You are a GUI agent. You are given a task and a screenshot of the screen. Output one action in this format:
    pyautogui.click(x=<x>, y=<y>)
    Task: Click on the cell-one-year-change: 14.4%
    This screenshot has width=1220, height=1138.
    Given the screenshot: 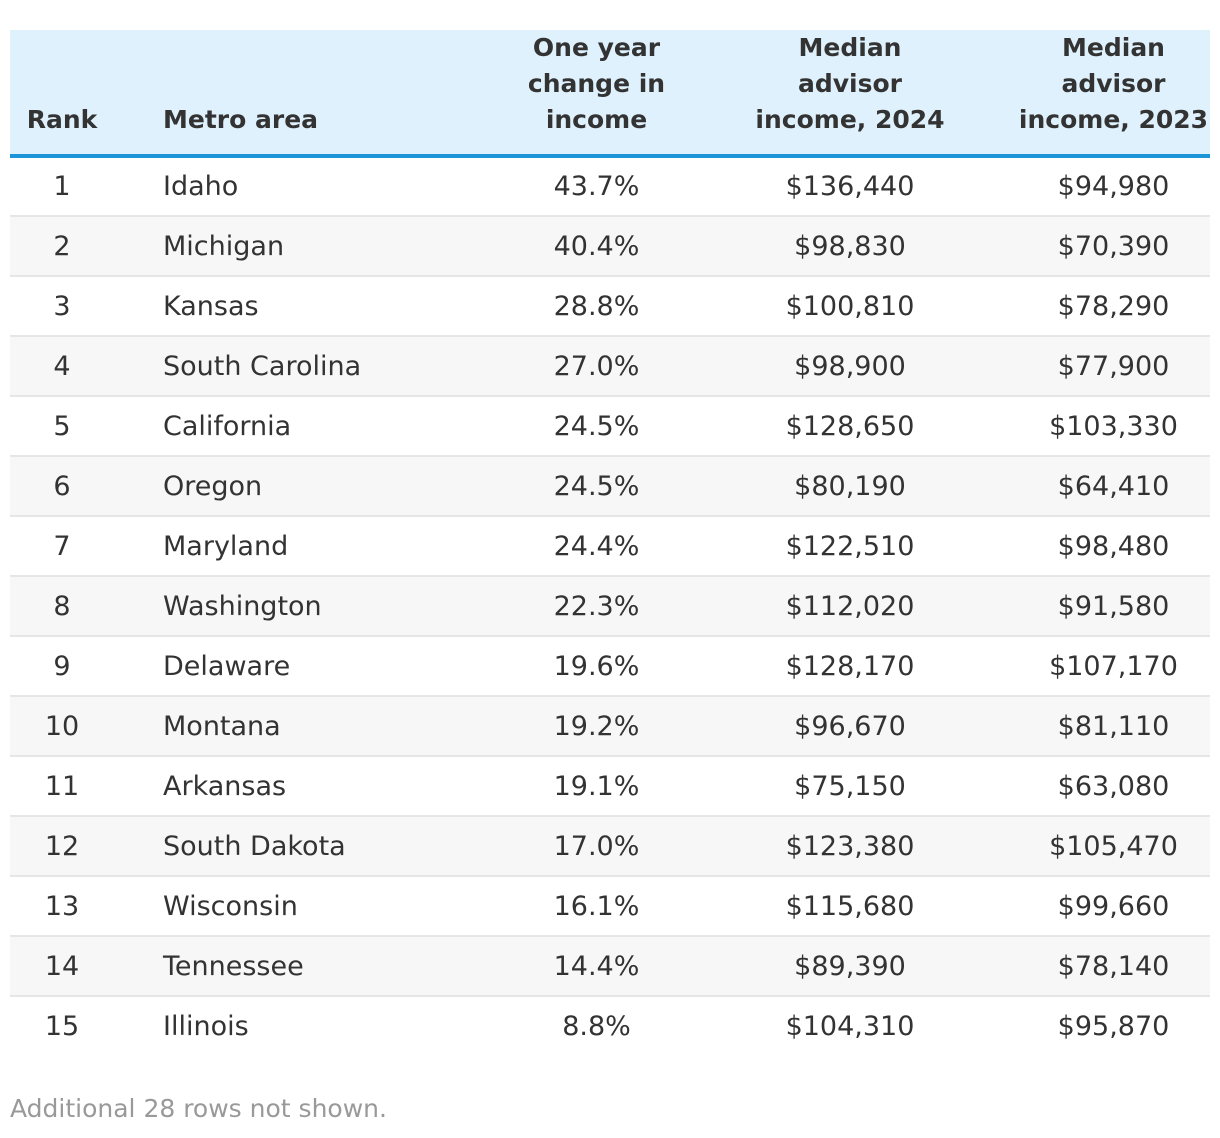 What is the action you would take?
    pyautogui.click(x=596, y=966)
    